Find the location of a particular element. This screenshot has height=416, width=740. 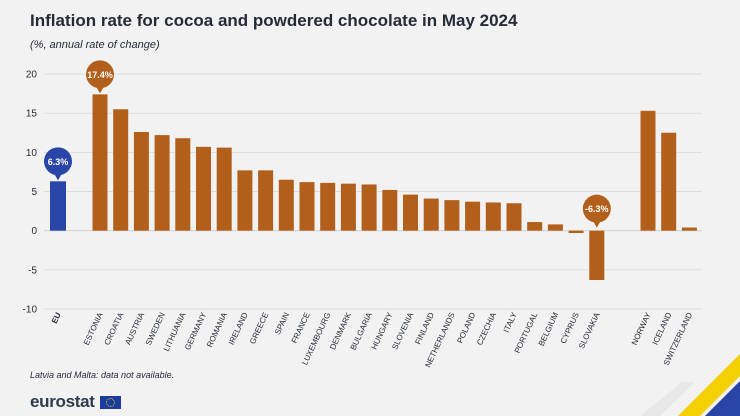

y-tick-label: 10 is located at coordinates (32, 153).